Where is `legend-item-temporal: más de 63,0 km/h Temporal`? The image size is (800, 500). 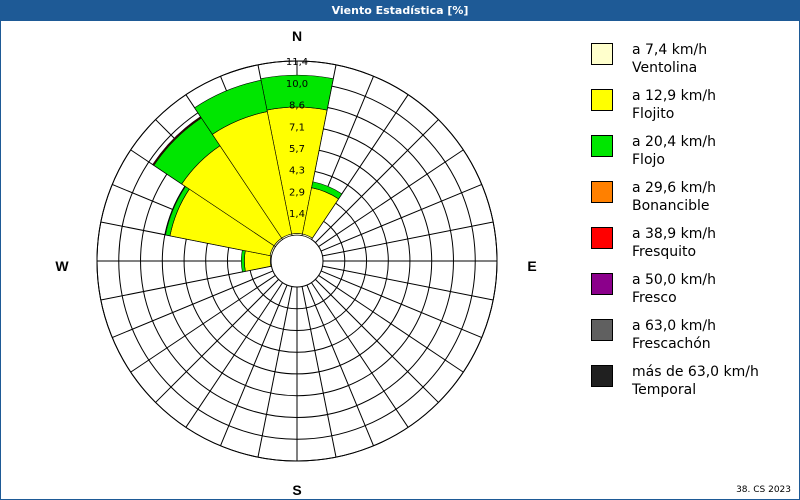 legend-item-temporal: más de 63,0 km/h Temporal is located at coordinates (689, 386).